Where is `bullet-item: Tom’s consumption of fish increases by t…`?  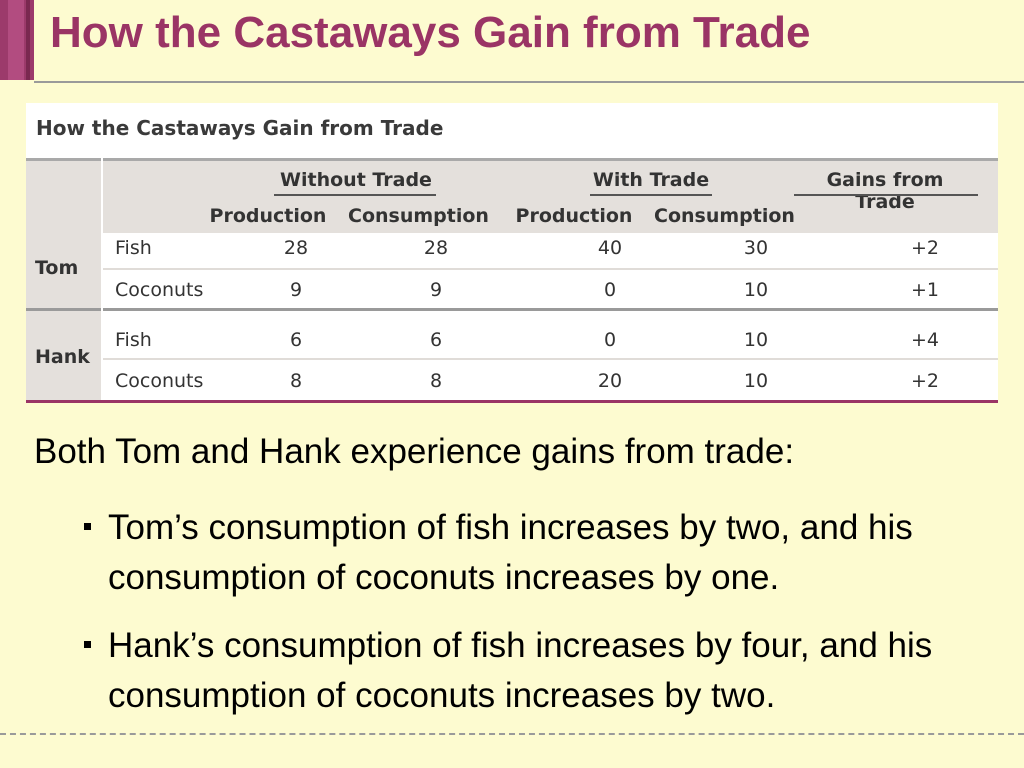
bullet-item: Tom’s consumption of fish increases by t… is located at coordinates (546, 553).